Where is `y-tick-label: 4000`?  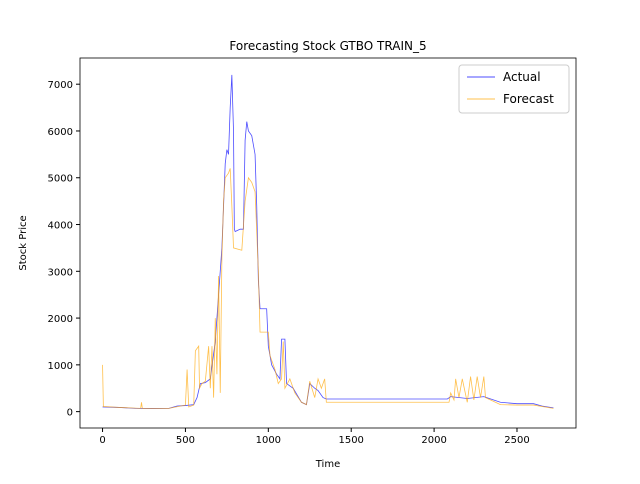 y-tick-label: 4000 is located at coordinates (60, 226).